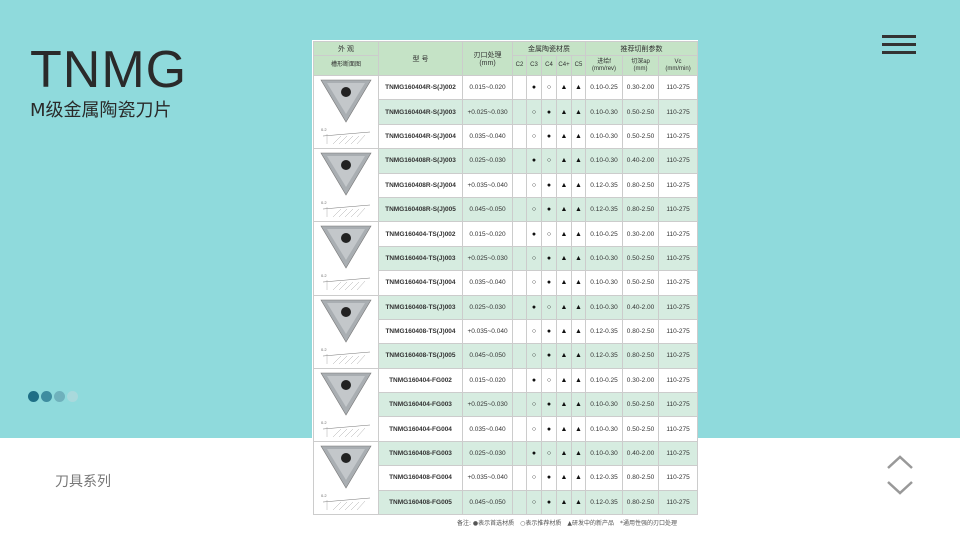 The image size is (960, 540). Describe the element at coordinates (900, 488) in the screenshot. I see `chevron-down-icon` at that location.